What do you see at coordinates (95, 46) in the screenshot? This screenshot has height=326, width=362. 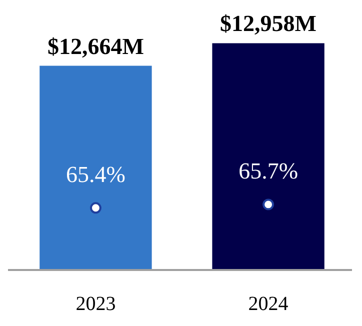 I see `data-label: $12,664M` at bounding box center [95, 46].